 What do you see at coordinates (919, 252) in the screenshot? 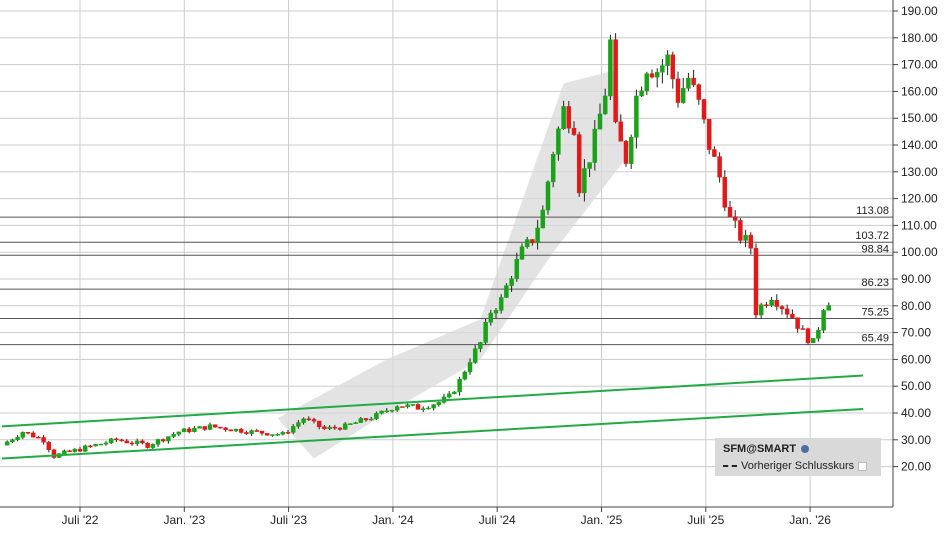
I see `y-tick-label: 100.00` at bounding box center [919, 252].